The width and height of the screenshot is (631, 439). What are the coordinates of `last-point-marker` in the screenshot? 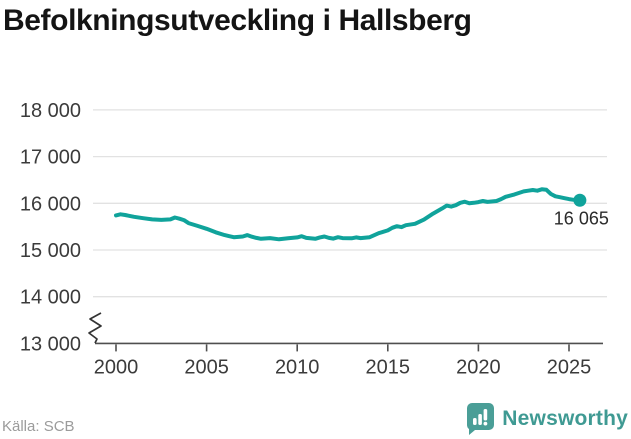 It's located at (580, 200).